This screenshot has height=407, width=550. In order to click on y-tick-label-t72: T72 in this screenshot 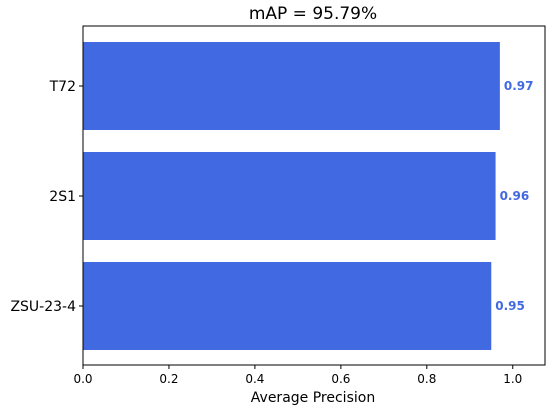, I will do `click(62, 87)`.